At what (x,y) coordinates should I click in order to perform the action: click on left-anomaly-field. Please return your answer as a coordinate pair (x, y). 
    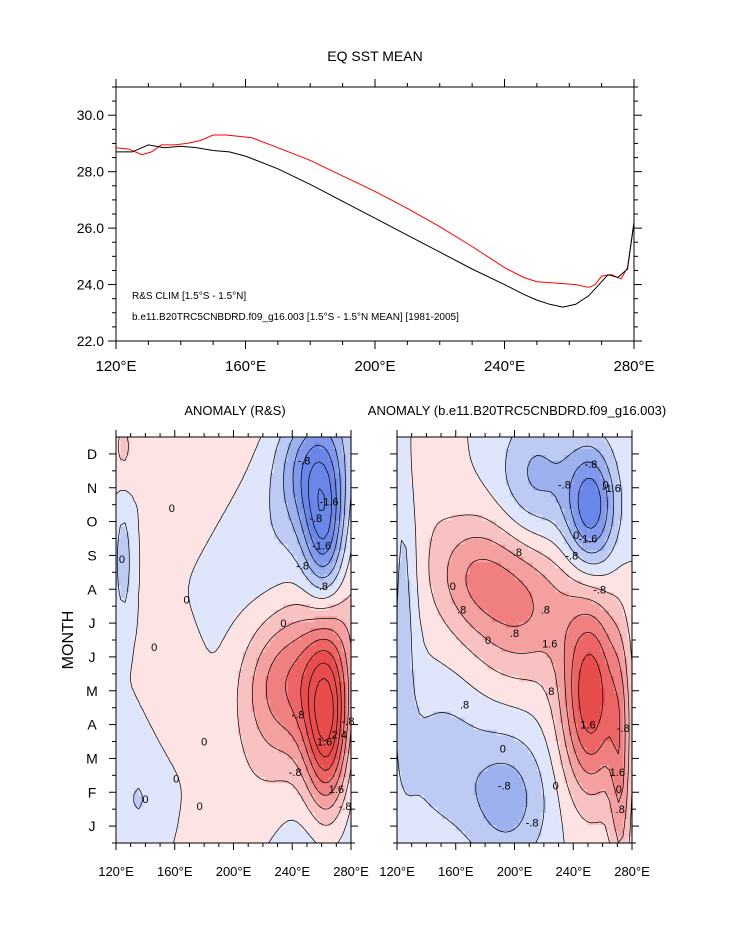
    Looking at the image, I should click on (233, 640).